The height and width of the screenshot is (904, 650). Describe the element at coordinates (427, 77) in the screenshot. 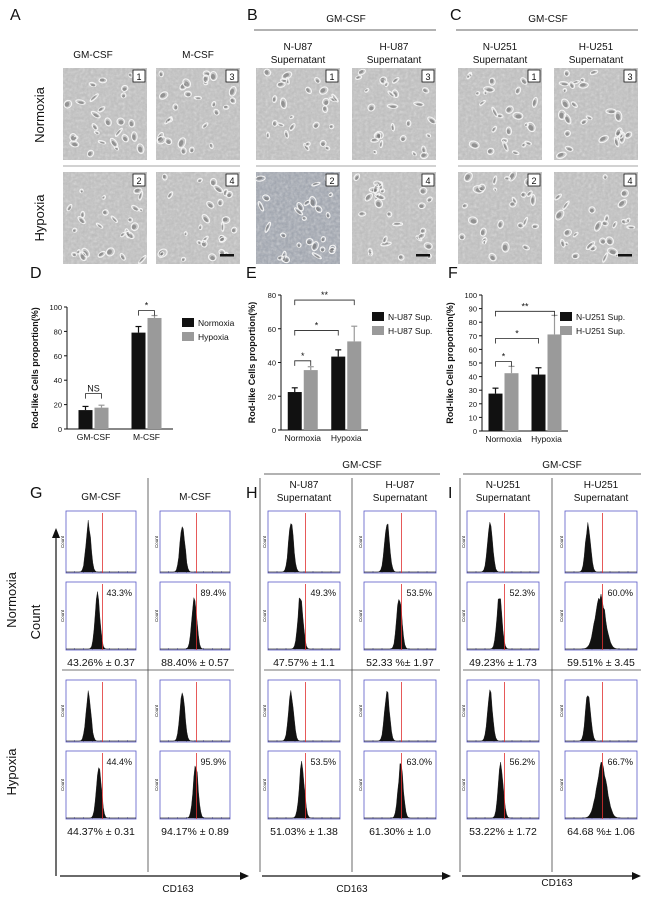

I see `image-number: 3` at that location.